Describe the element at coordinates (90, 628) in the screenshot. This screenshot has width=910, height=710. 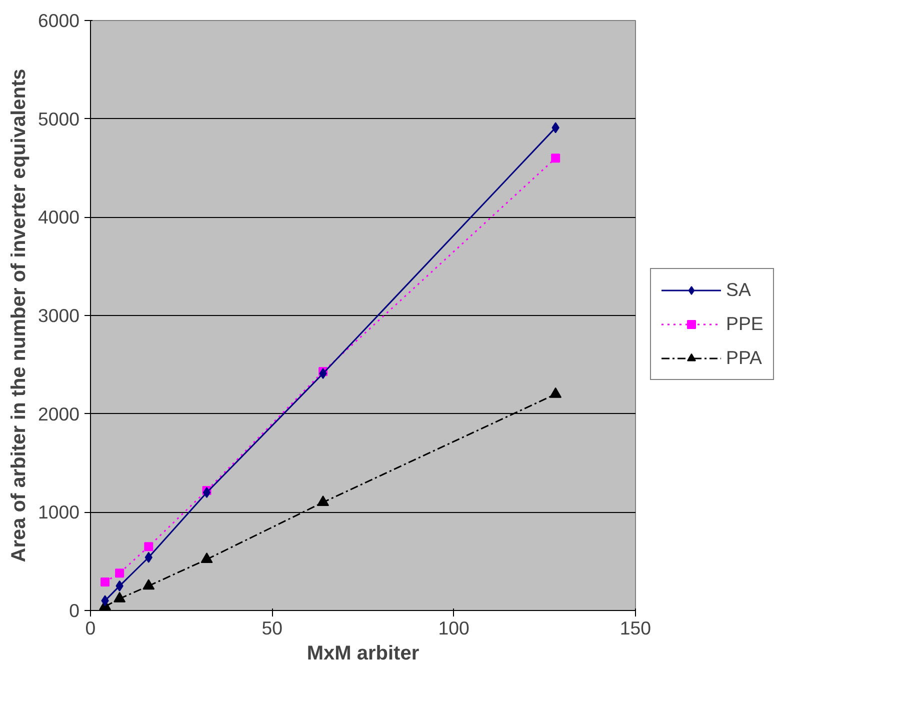
I see `x-tick-label: 0` at that location.